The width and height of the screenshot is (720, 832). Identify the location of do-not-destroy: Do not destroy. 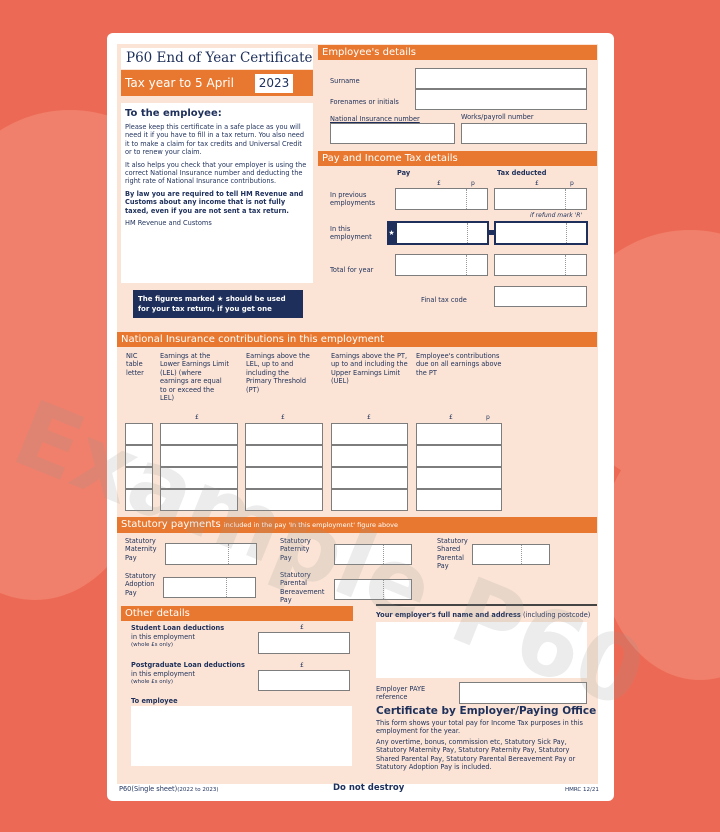
(369, 788).